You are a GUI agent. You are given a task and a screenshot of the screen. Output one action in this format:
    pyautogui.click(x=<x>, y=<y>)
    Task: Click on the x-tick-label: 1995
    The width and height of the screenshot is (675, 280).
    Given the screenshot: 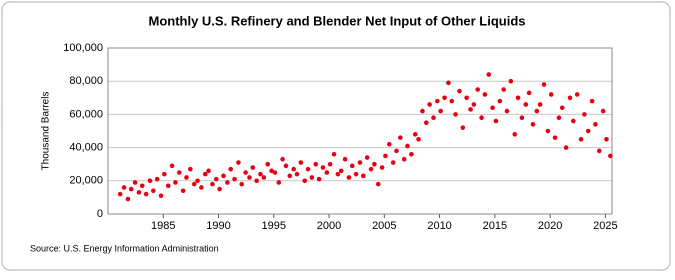 What is the action you would take?
    pyautogui.click(x=274, y=226)
    